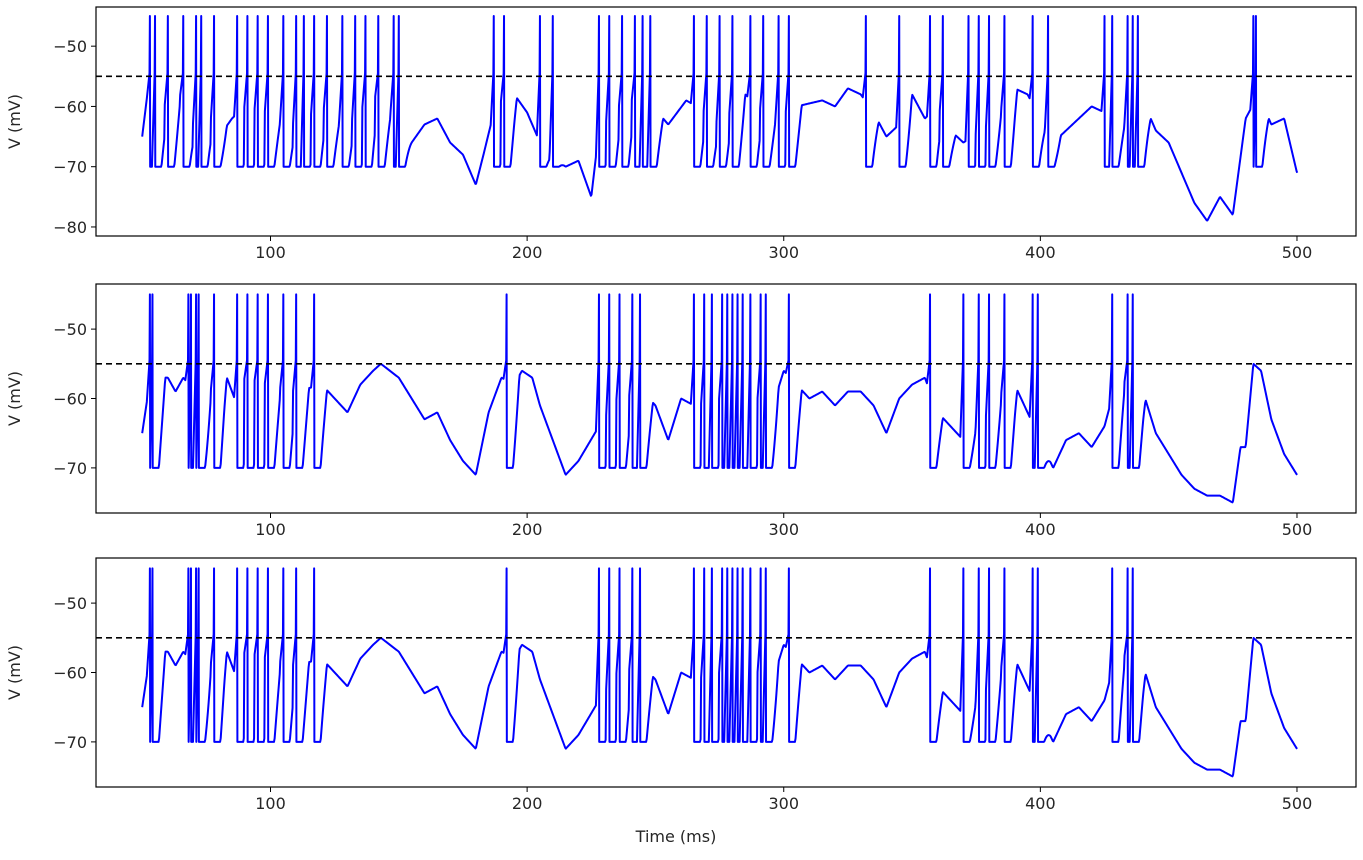 The height and width of the screenshot is (860, 1363). Describe the element at coordinates (70, 227) in the screenshot. I see `y-tick-label: −80` at that location.